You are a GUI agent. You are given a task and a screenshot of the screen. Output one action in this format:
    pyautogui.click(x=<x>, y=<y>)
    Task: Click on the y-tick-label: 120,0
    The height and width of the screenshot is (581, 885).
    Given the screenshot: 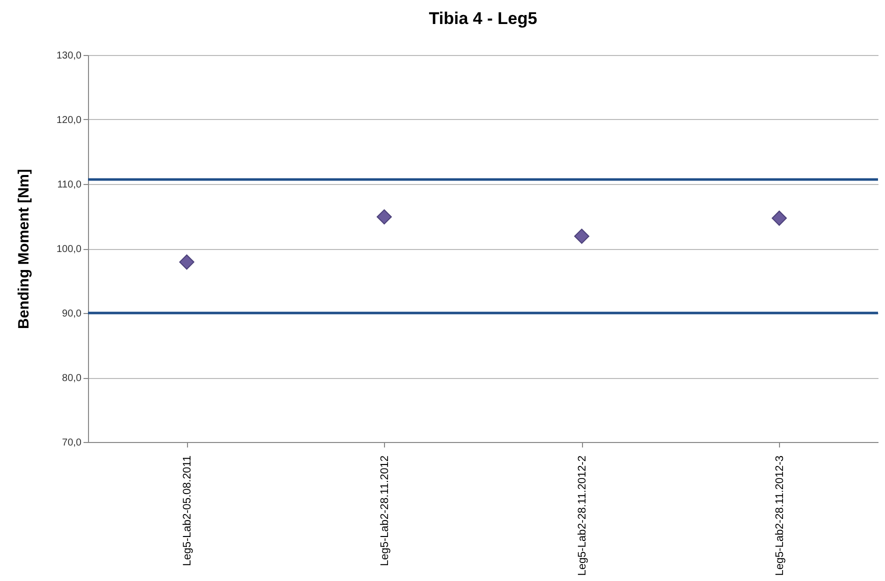 What is the action you would take?
    pyautogui.click(x=69, y=120)
    